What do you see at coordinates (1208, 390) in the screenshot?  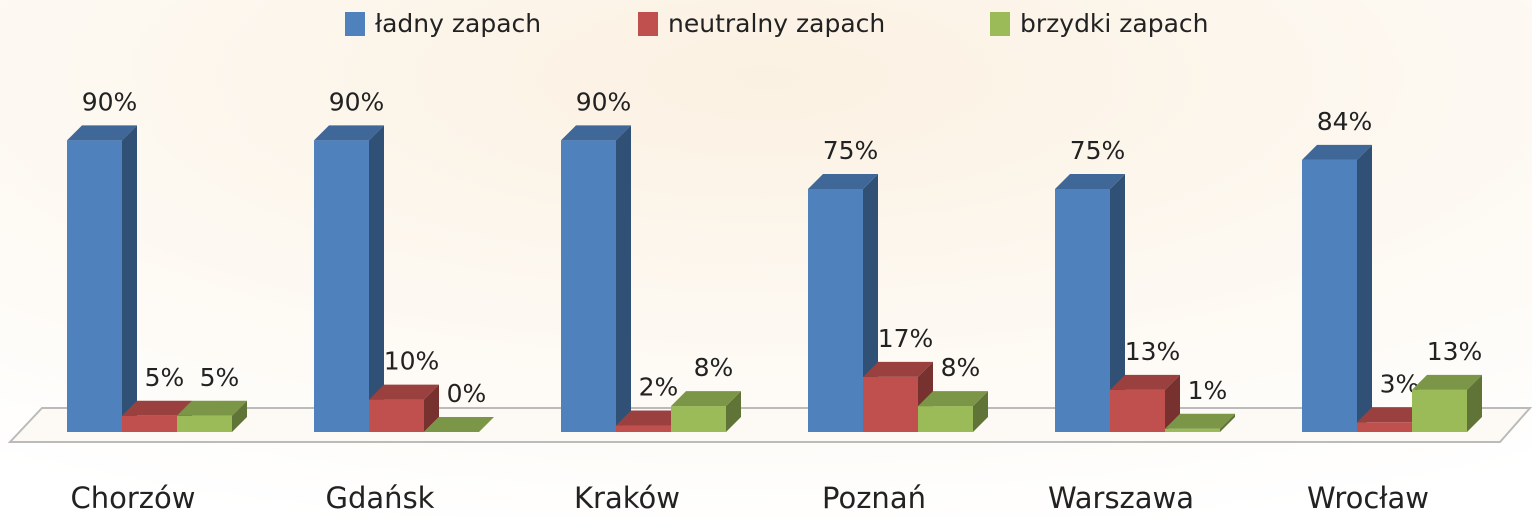 I see `data-label: 1%` at bounding box center [1208, 390].